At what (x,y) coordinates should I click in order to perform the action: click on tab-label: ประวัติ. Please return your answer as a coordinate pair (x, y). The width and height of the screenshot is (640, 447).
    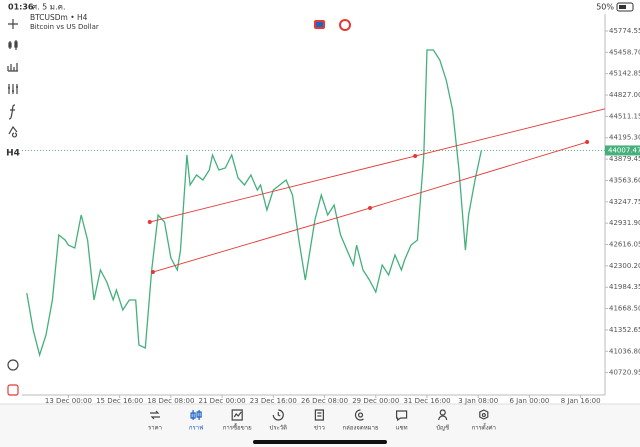
    Looking at the image, I should click on (279, 428).